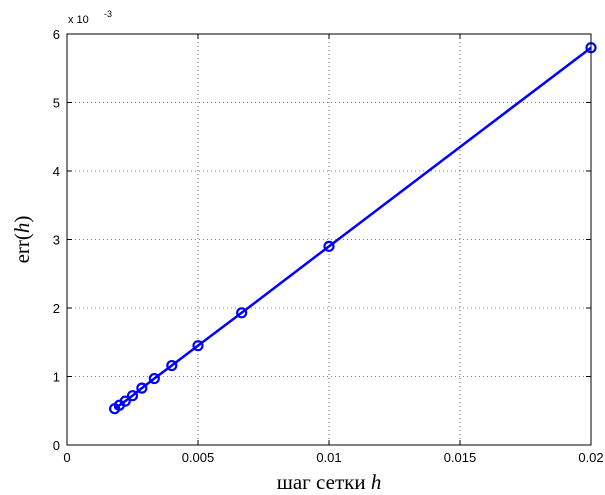  I want to click on x-tick-label: 0, so click(66, 457).